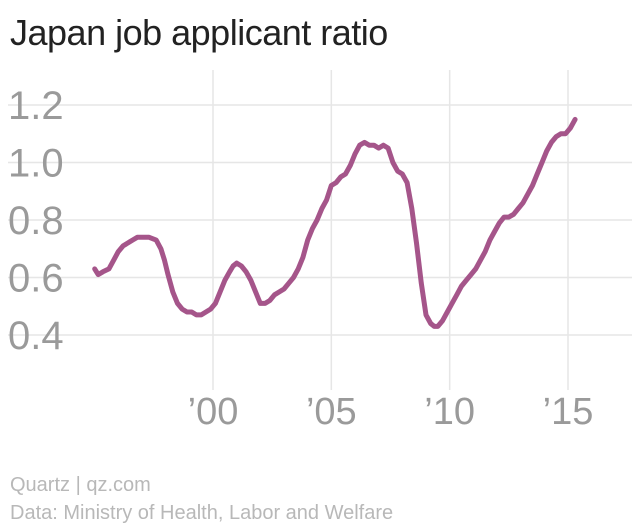 Image resolution: width=640 pixels, height=530 pixels. Describe the element at coordinates (449, 412) in the screenshot. I see `x-tick-label: ’10` at that location.